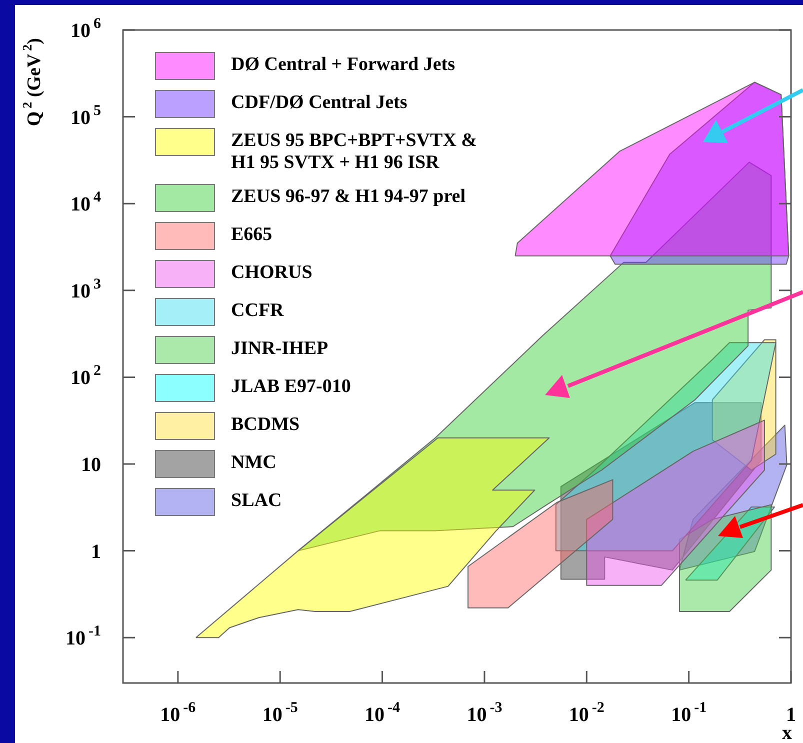  Describe the element at coordinates (96, 551) in the screenshot. I see `y-tick-label: 1` at that location.